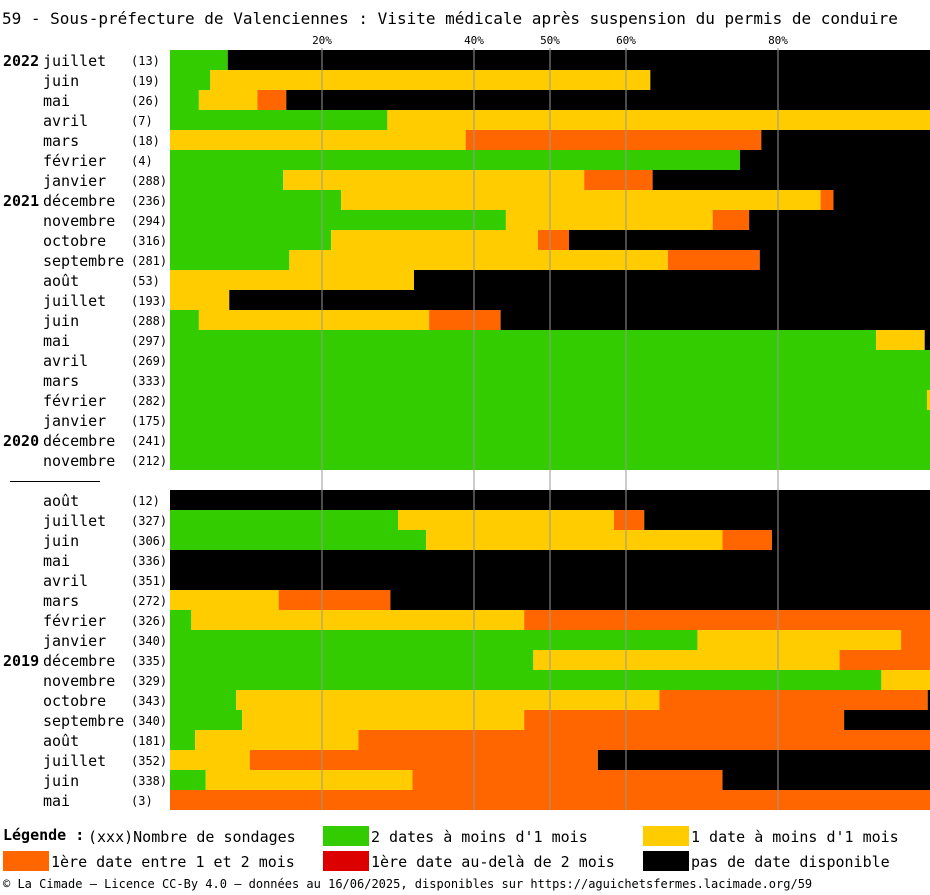  What do you see at coordinates (149, 241) in the screenshot?
I see `count-label: (316)` at bounding box center [149, 241].